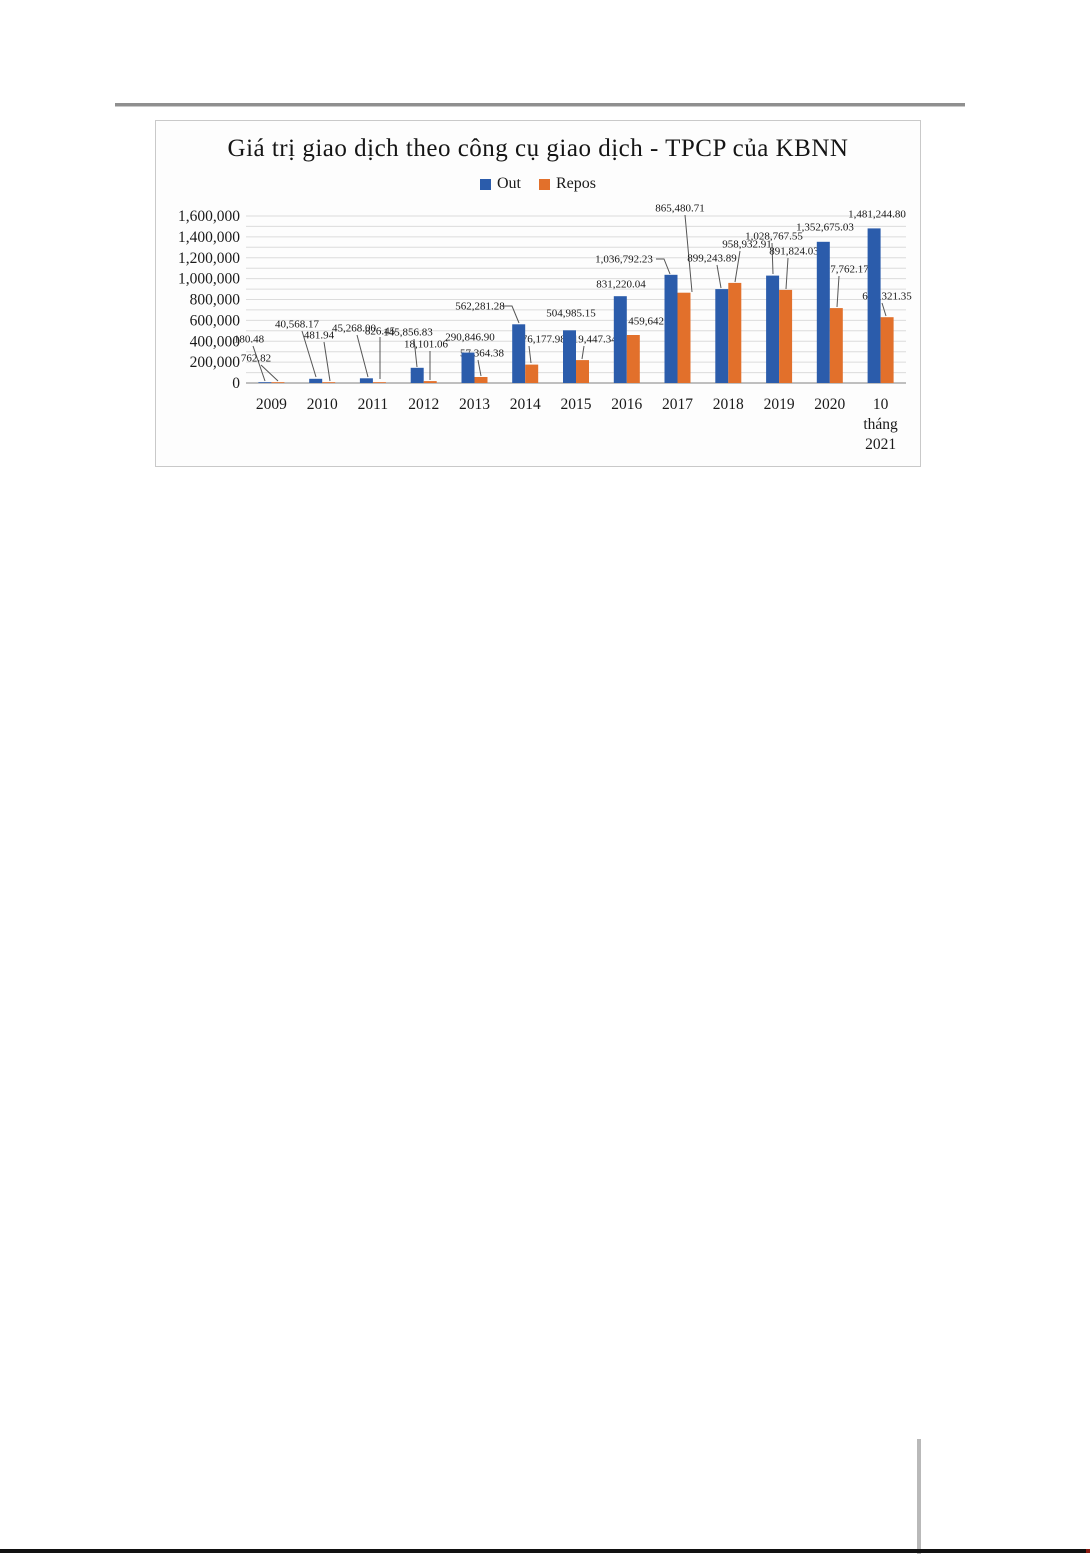 The image size is (1090, 1554). Describe the element at coordinates (823, 312) in the screenshot. I see `bar-out-2020` at that location.